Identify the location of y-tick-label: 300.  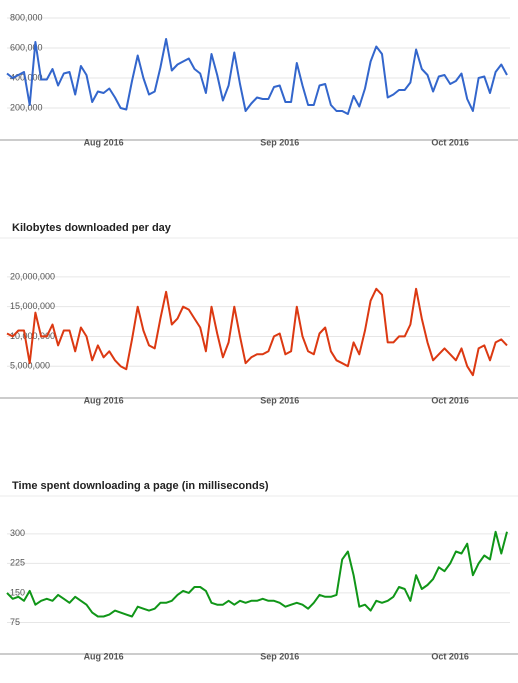
(17, 533).